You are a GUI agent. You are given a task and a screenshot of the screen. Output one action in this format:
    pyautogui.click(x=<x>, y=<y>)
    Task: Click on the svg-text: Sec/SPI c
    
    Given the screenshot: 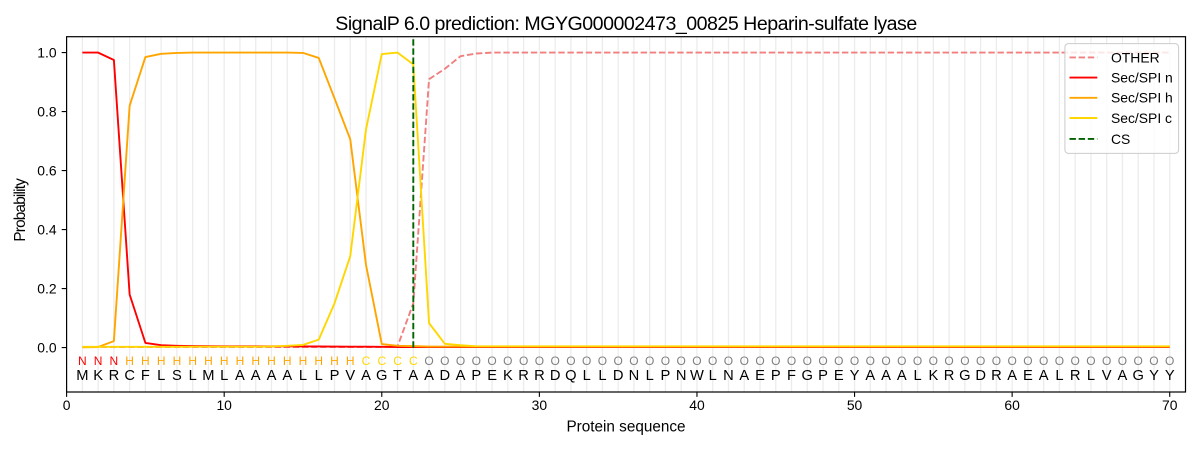 What is the action you would take?
    pyautogui.click(x=1141, y=118)
    